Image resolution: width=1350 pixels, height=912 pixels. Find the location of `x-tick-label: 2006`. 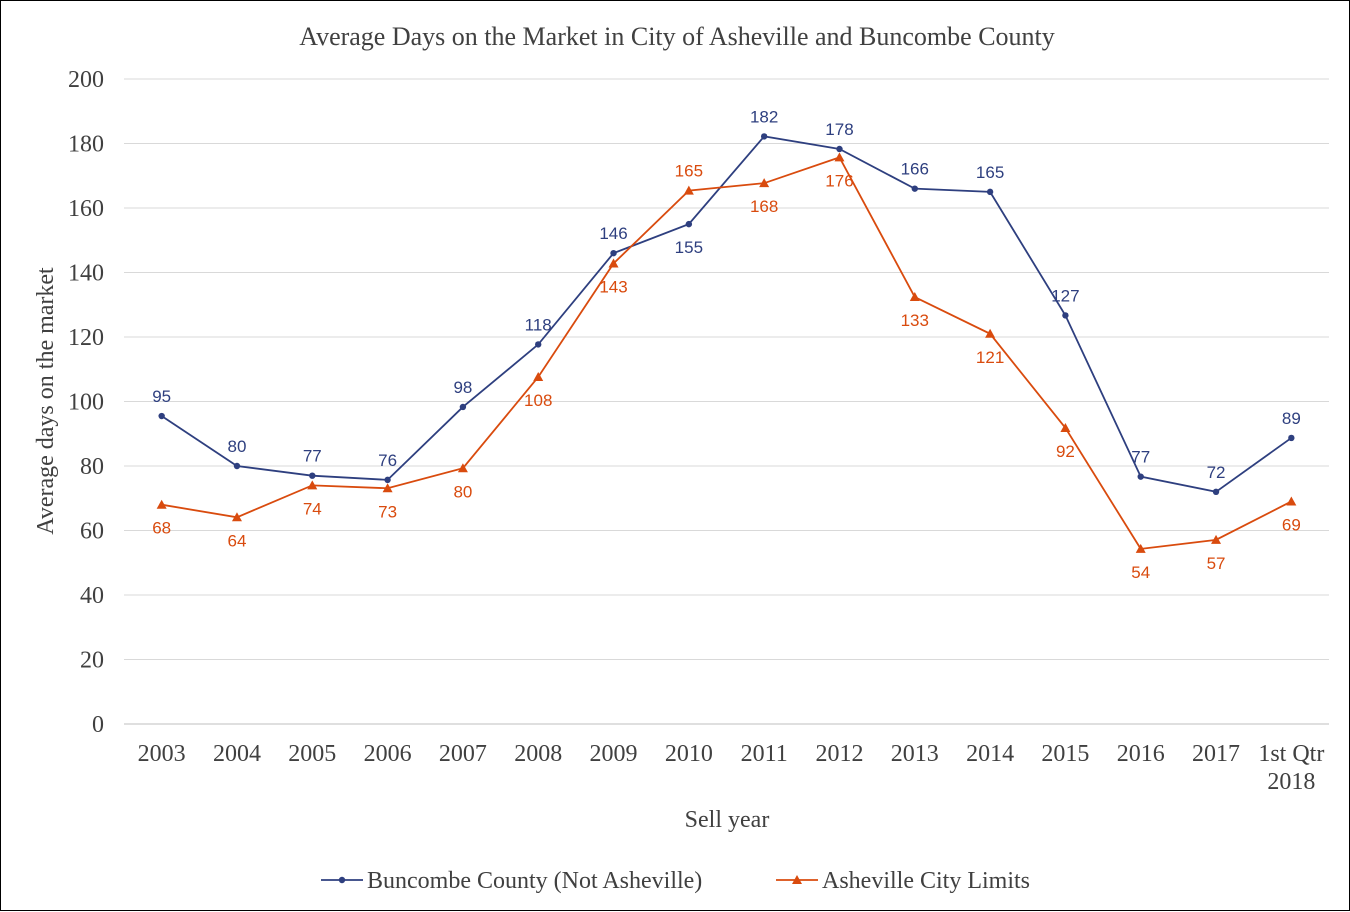

x-tick-label: 2006 is located at coordinates (388, 754).